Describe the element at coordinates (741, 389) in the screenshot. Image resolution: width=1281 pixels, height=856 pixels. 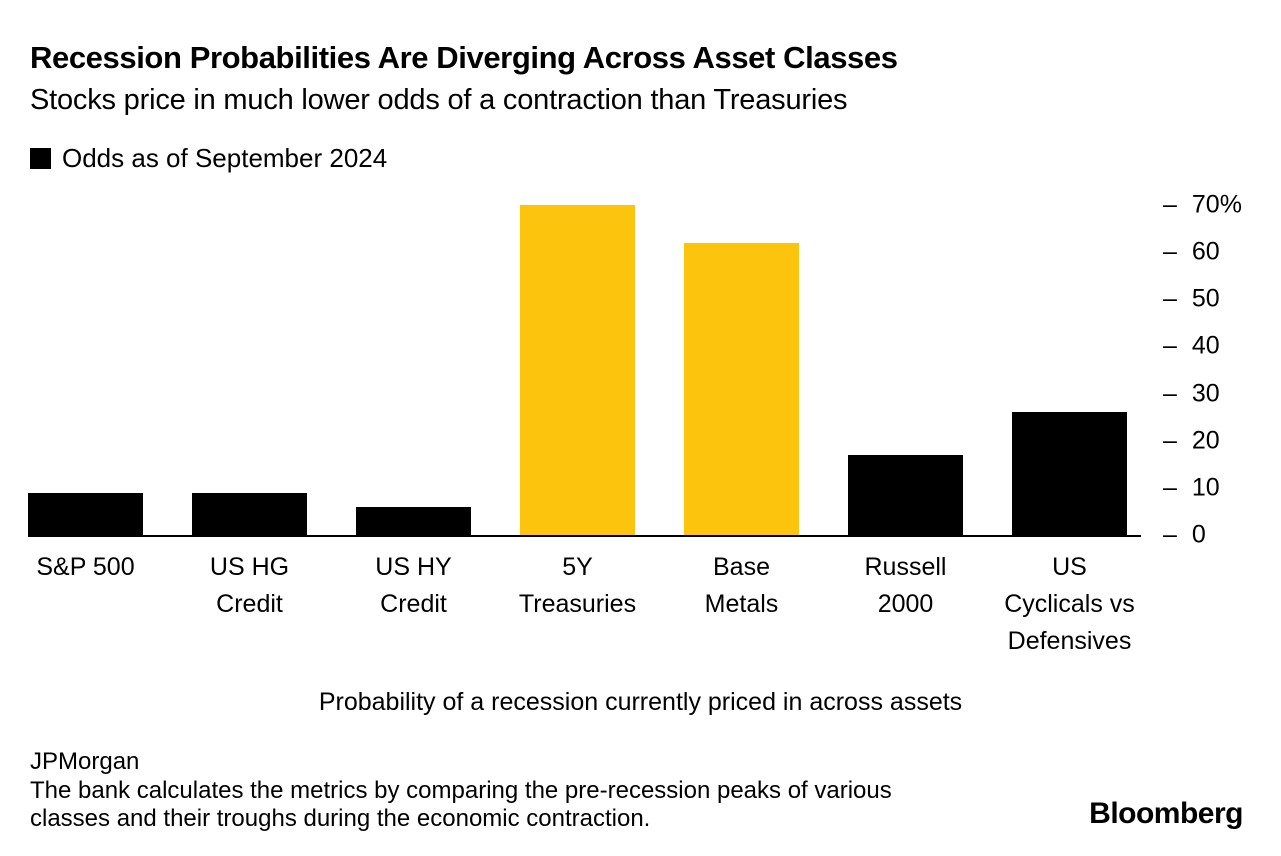
I see `bar-base-metals` at that location.